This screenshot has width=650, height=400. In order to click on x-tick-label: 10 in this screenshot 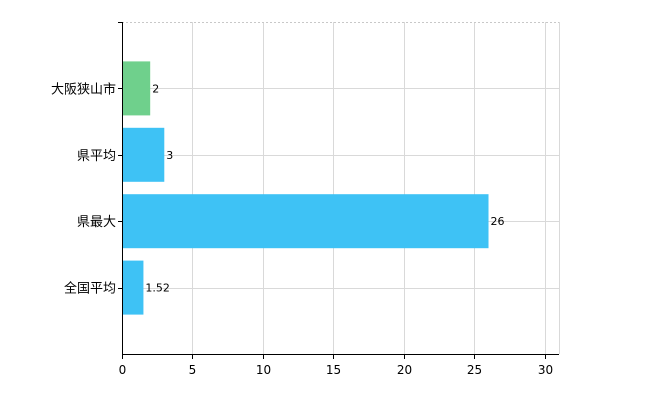, I will do `click(263, 370)`.